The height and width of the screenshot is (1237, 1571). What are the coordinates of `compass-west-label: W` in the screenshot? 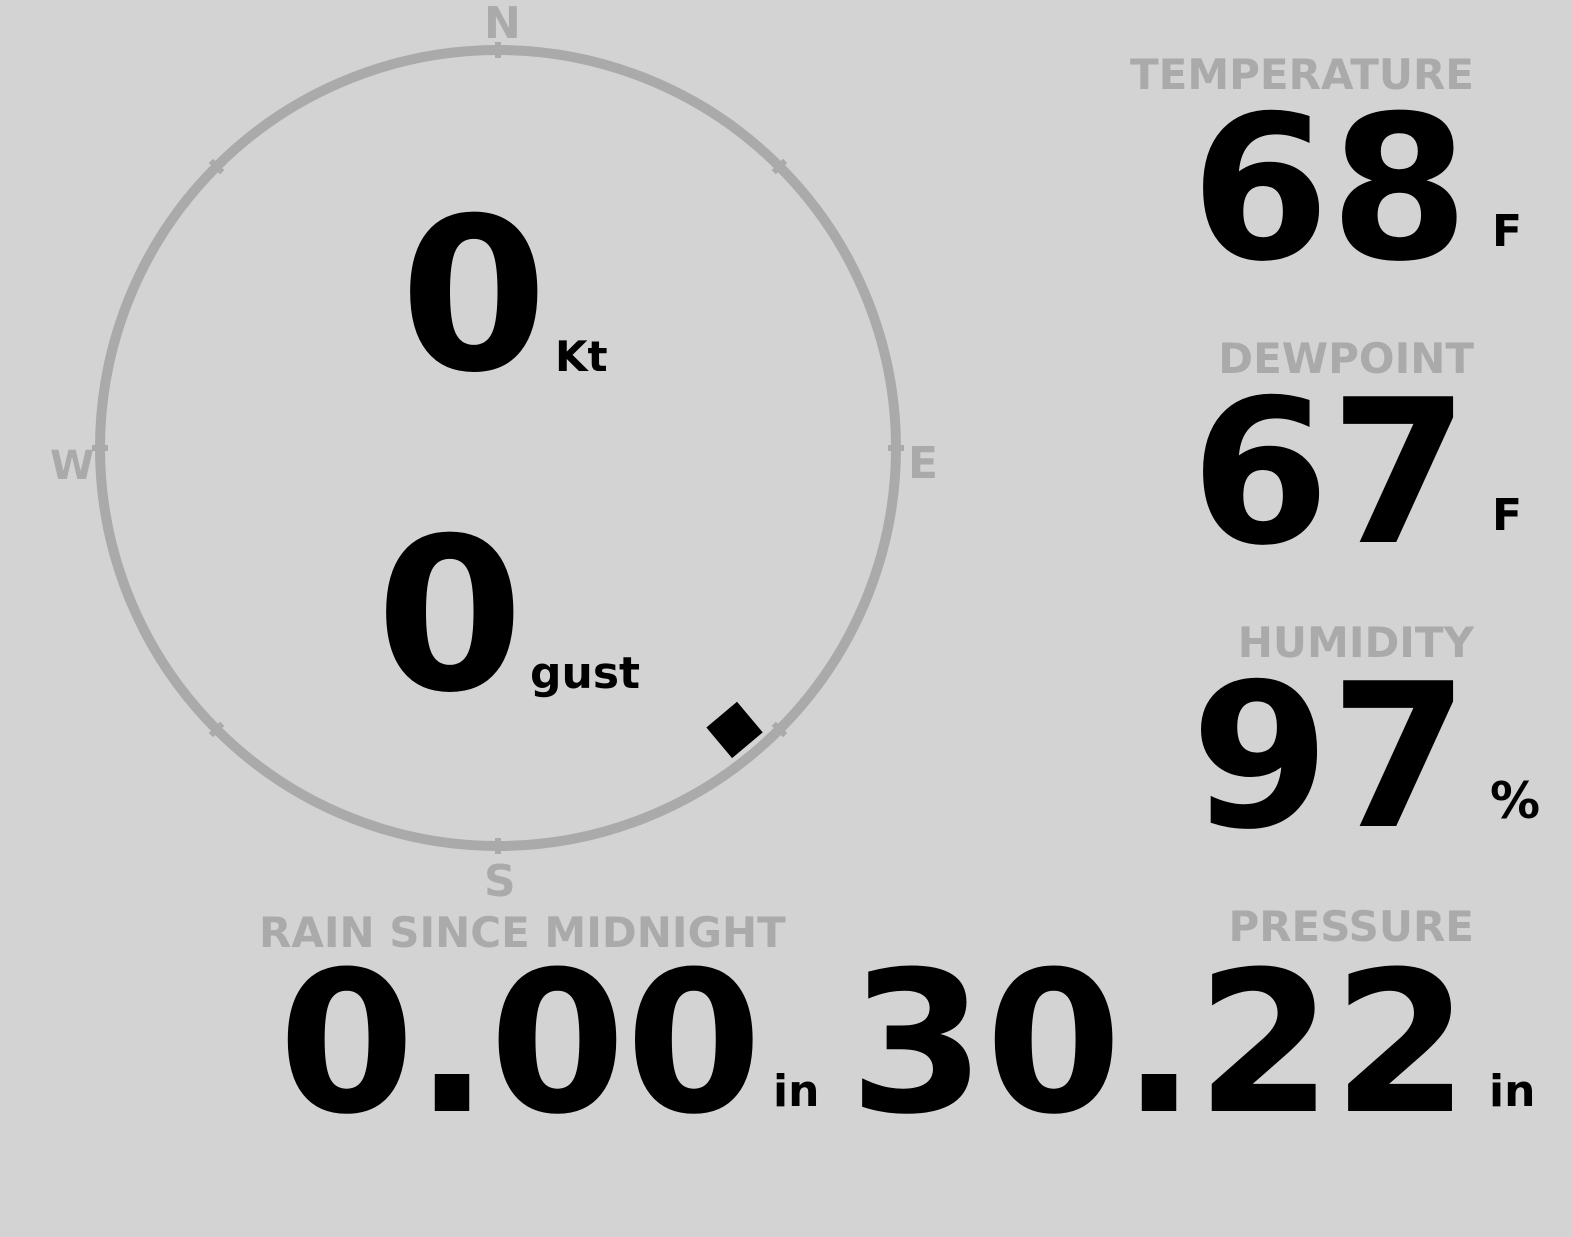 It's located at (72, 466).